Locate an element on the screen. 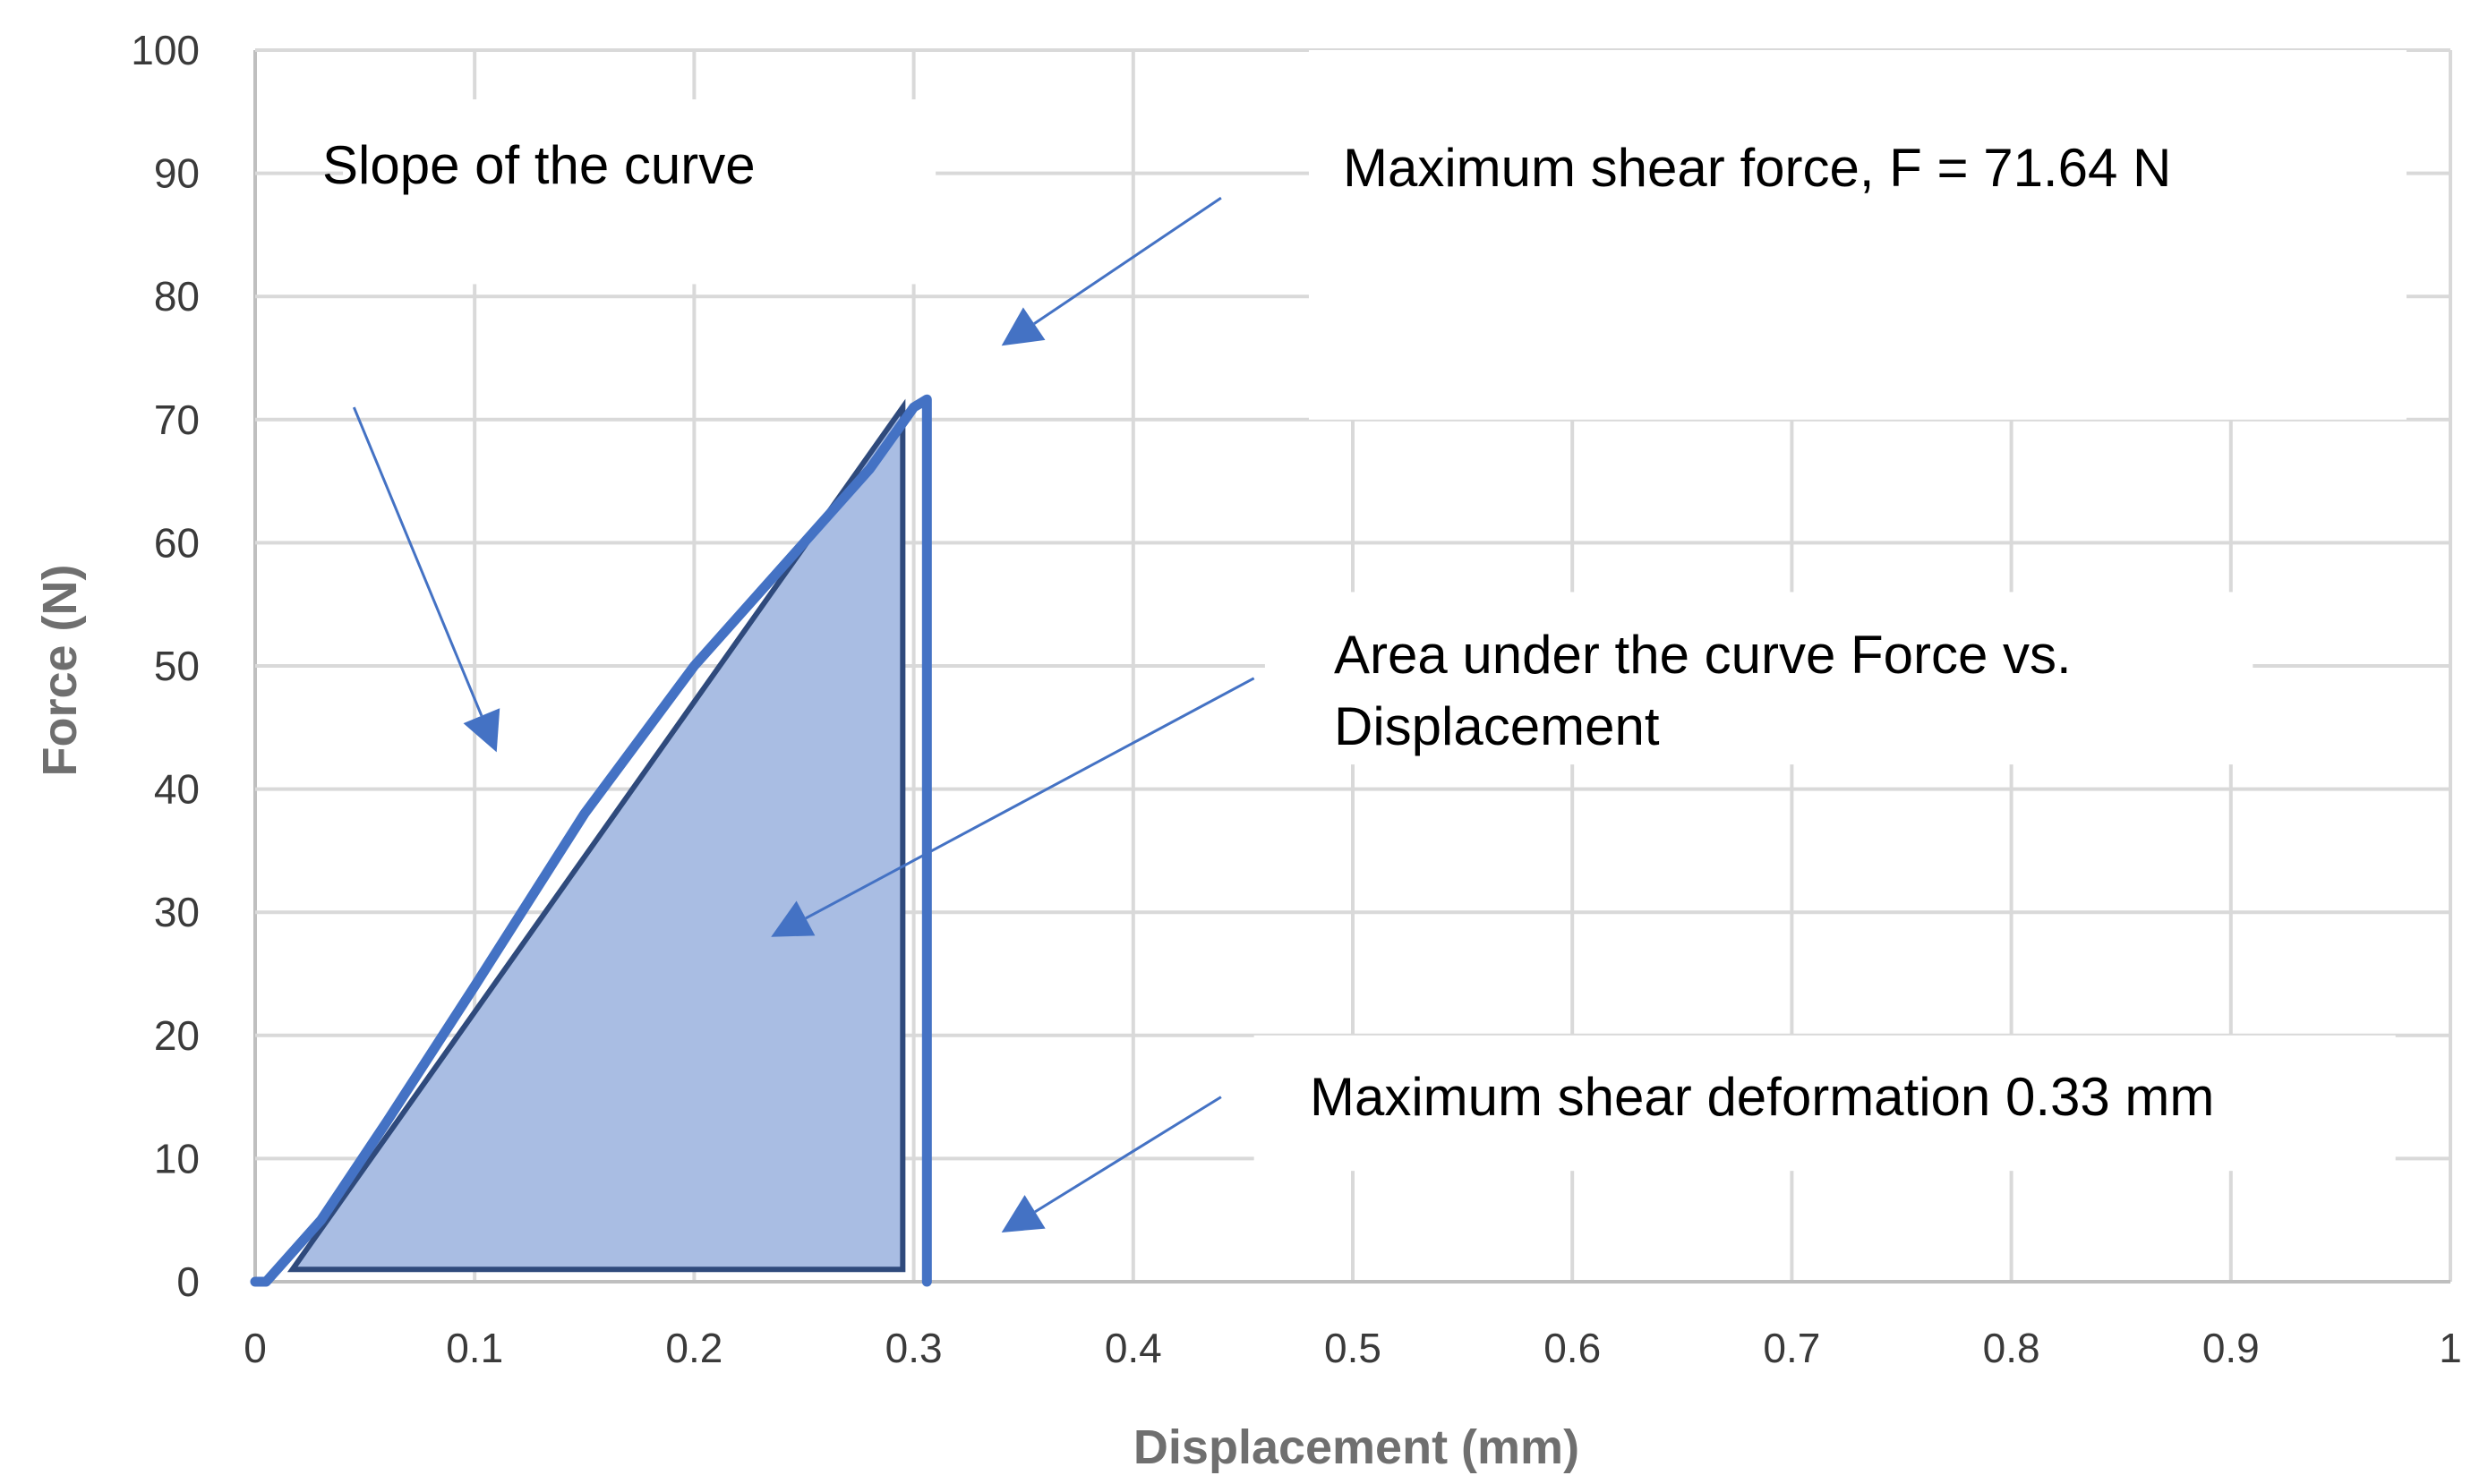  y-axis-title: Force (N) is located at coordinates (60, 670).